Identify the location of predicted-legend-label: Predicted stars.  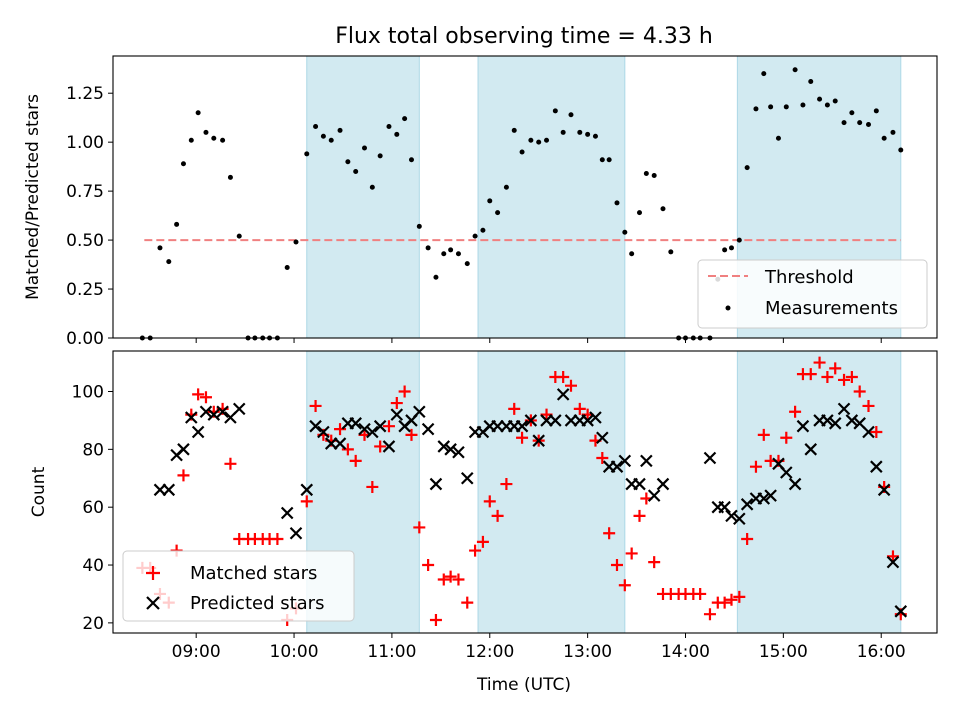
(257, 603).